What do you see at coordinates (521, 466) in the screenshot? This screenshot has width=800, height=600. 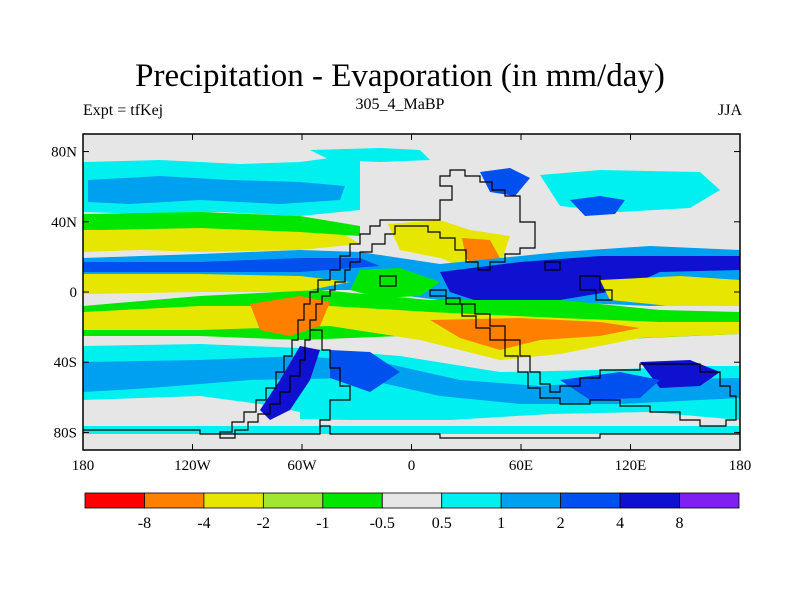 I see `x-tick-label: 60E` at bounding box center [521, 466].